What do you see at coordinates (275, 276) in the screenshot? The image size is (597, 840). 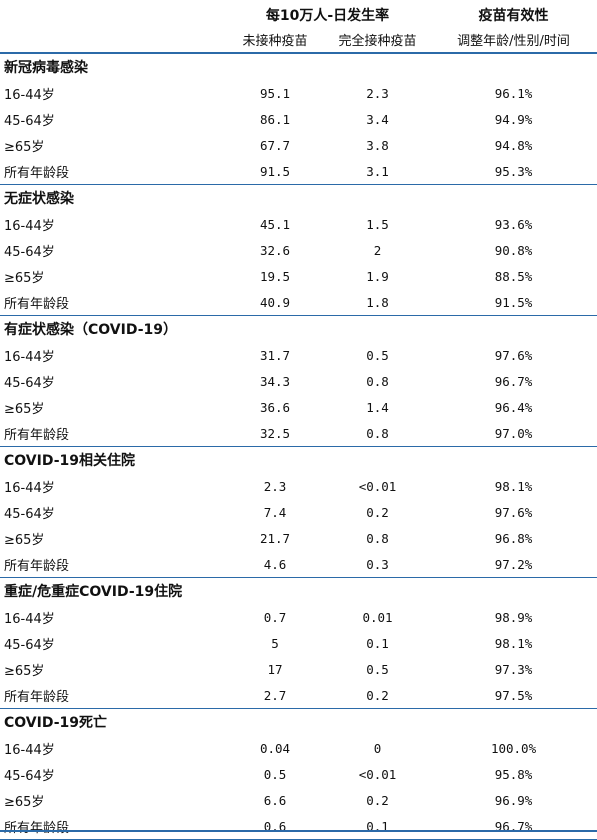 I see `unvaccinated-rate-cell: 19.5` at bounding box center [275, 276].